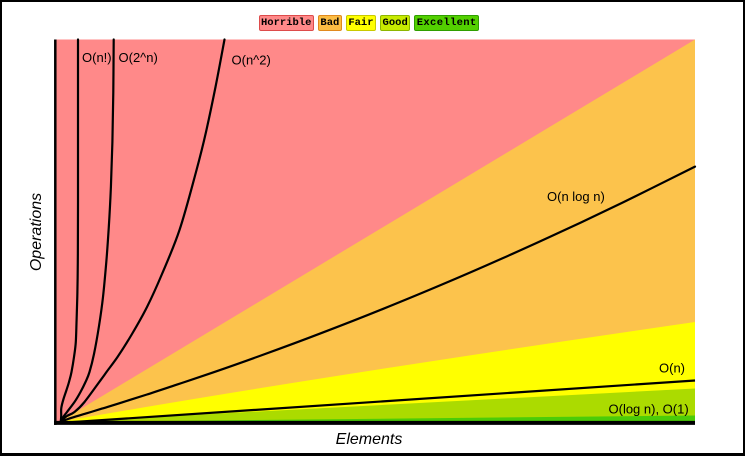 This screenshot has width=745, height=458. I want to click on svg-text: O(n!), so click(97, 57).